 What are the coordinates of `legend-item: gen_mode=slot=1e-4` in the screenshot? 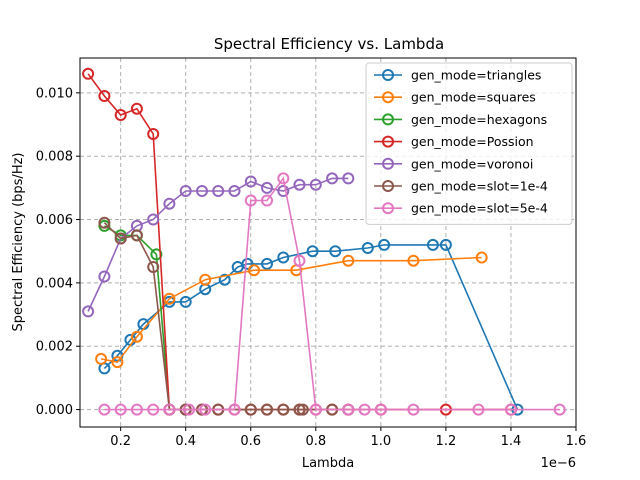 It's located at (461, 186).